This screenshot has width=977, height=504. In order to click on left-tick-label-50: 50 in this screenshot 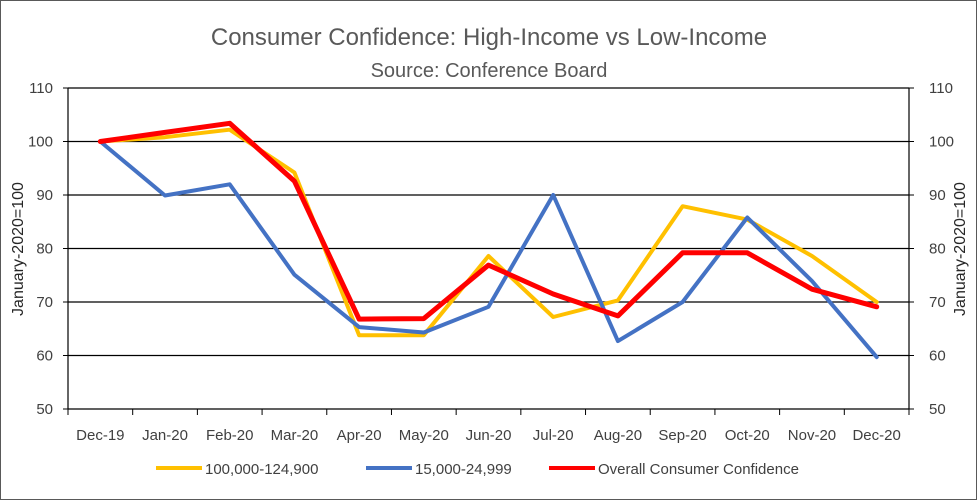, I will do `click(44, 409)`.